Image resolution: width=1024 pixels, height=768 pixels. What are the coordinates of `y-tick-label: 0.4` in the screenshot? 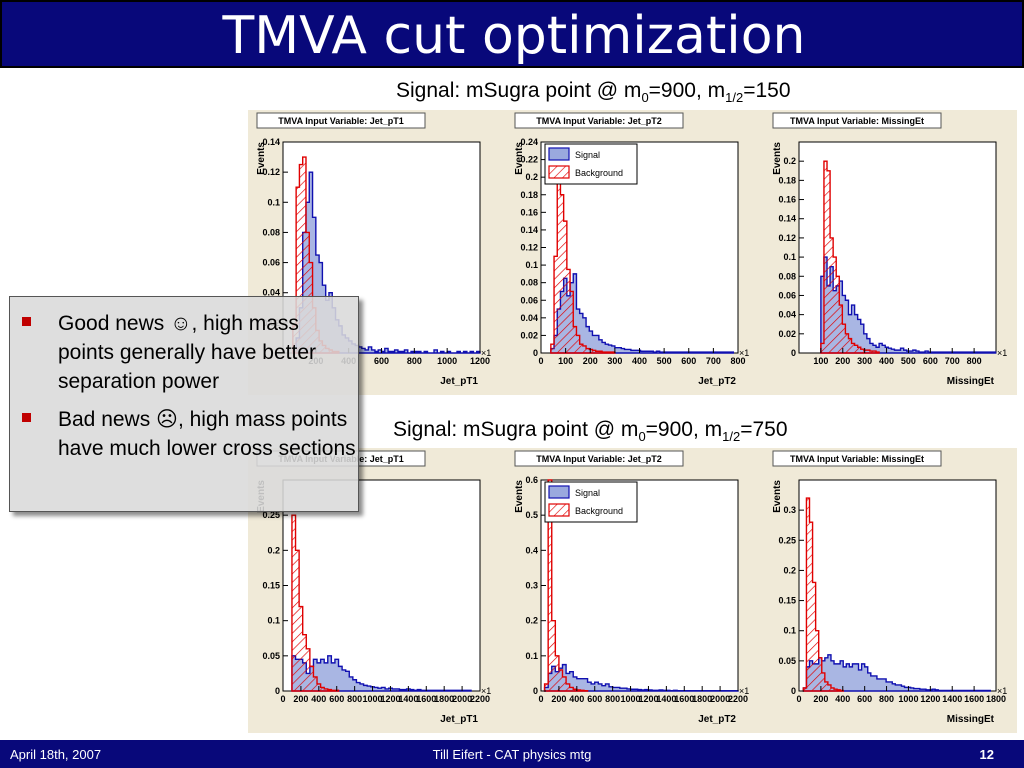 It's located at (531, 550).